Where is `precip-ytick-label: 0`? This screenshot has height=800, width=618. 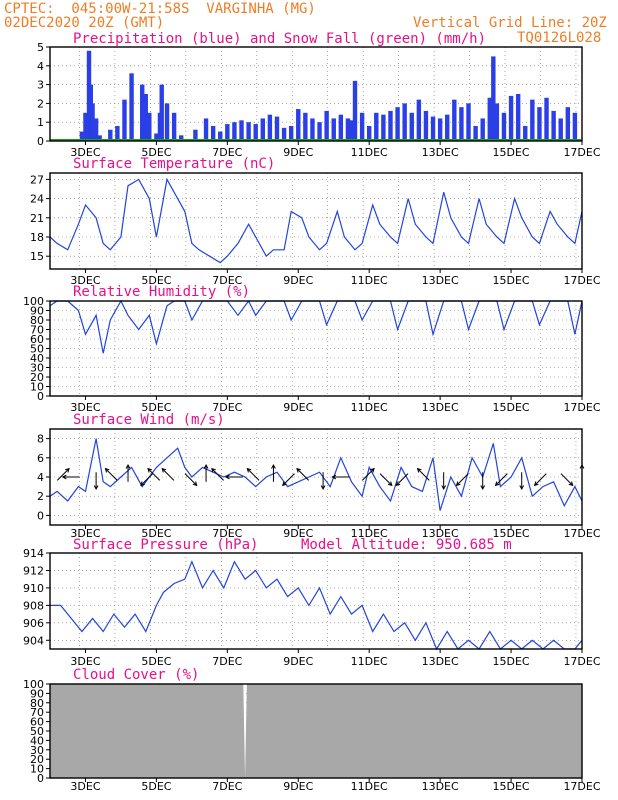
precip-ytick-label: 0 is located at coordinates (40, 141).